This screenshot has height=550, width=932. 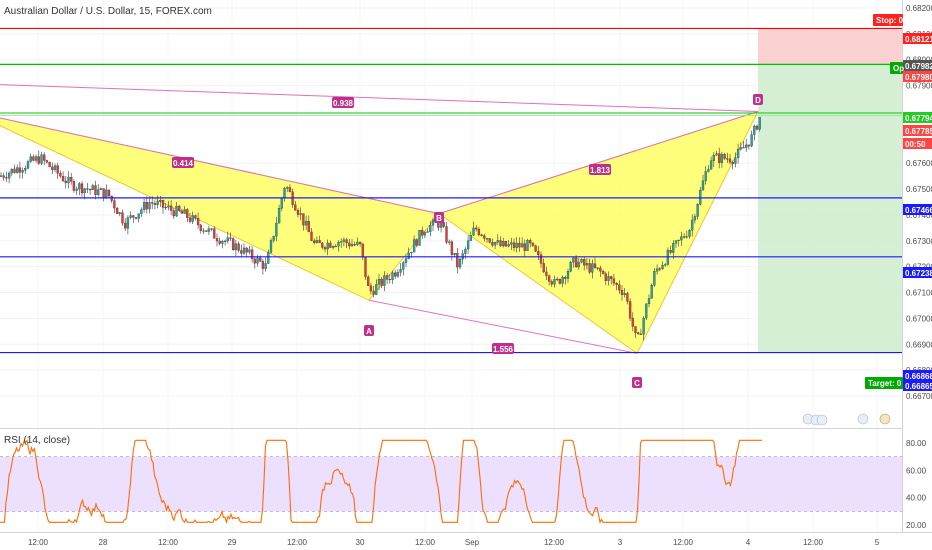 I want to click on rsi-band, so click(x=451, y=484).